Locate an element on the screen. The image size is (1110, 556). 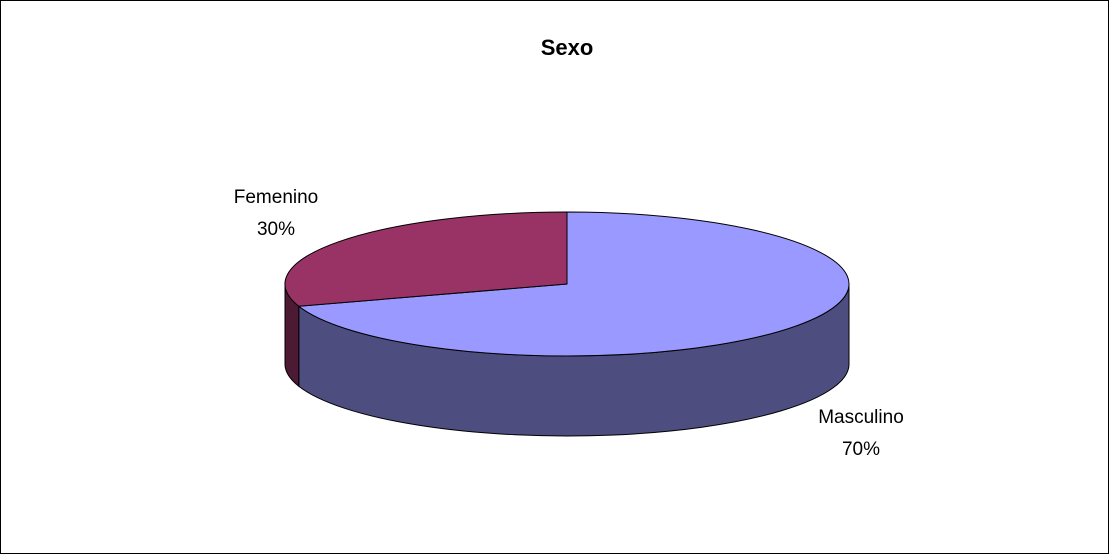
label-femenino-percent: 30% is located at coordinates (276, 229).